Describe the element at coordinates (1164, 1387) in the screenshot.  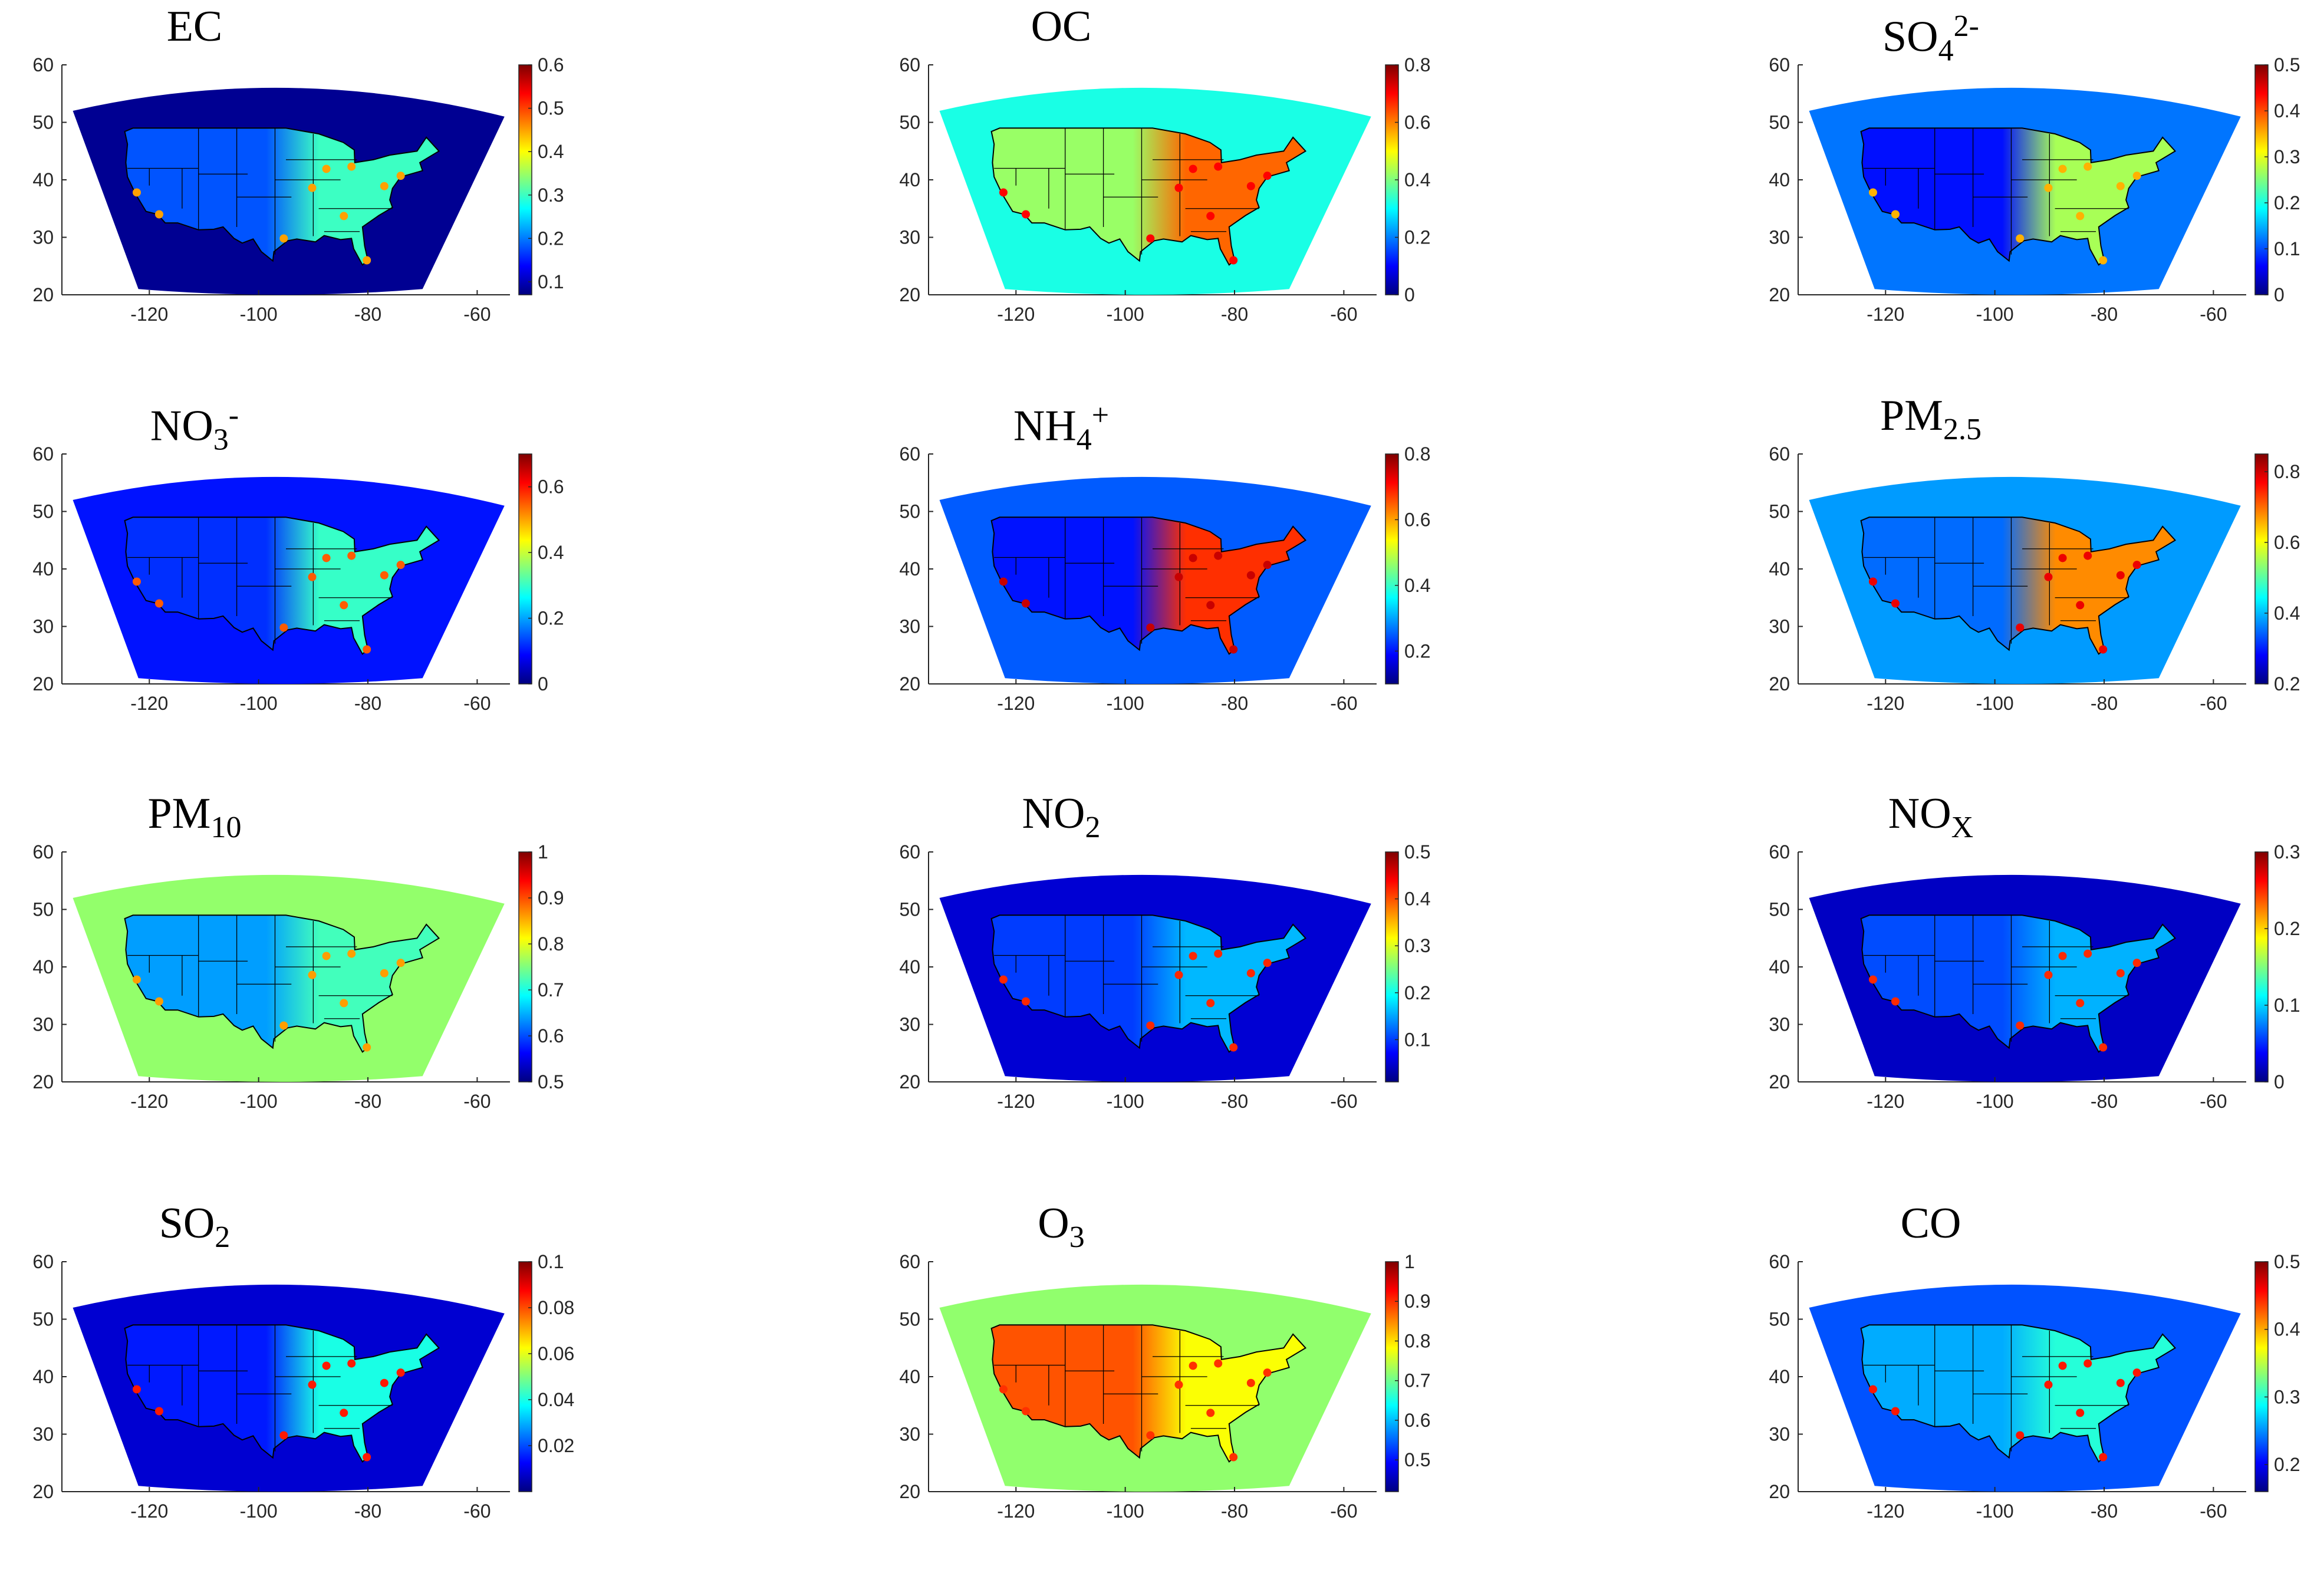
I see `map-plot: -120 -100 -80 -60 20 30 40 50 60 0.5 0.6 0.7 0.8 0.9 1` at that location.